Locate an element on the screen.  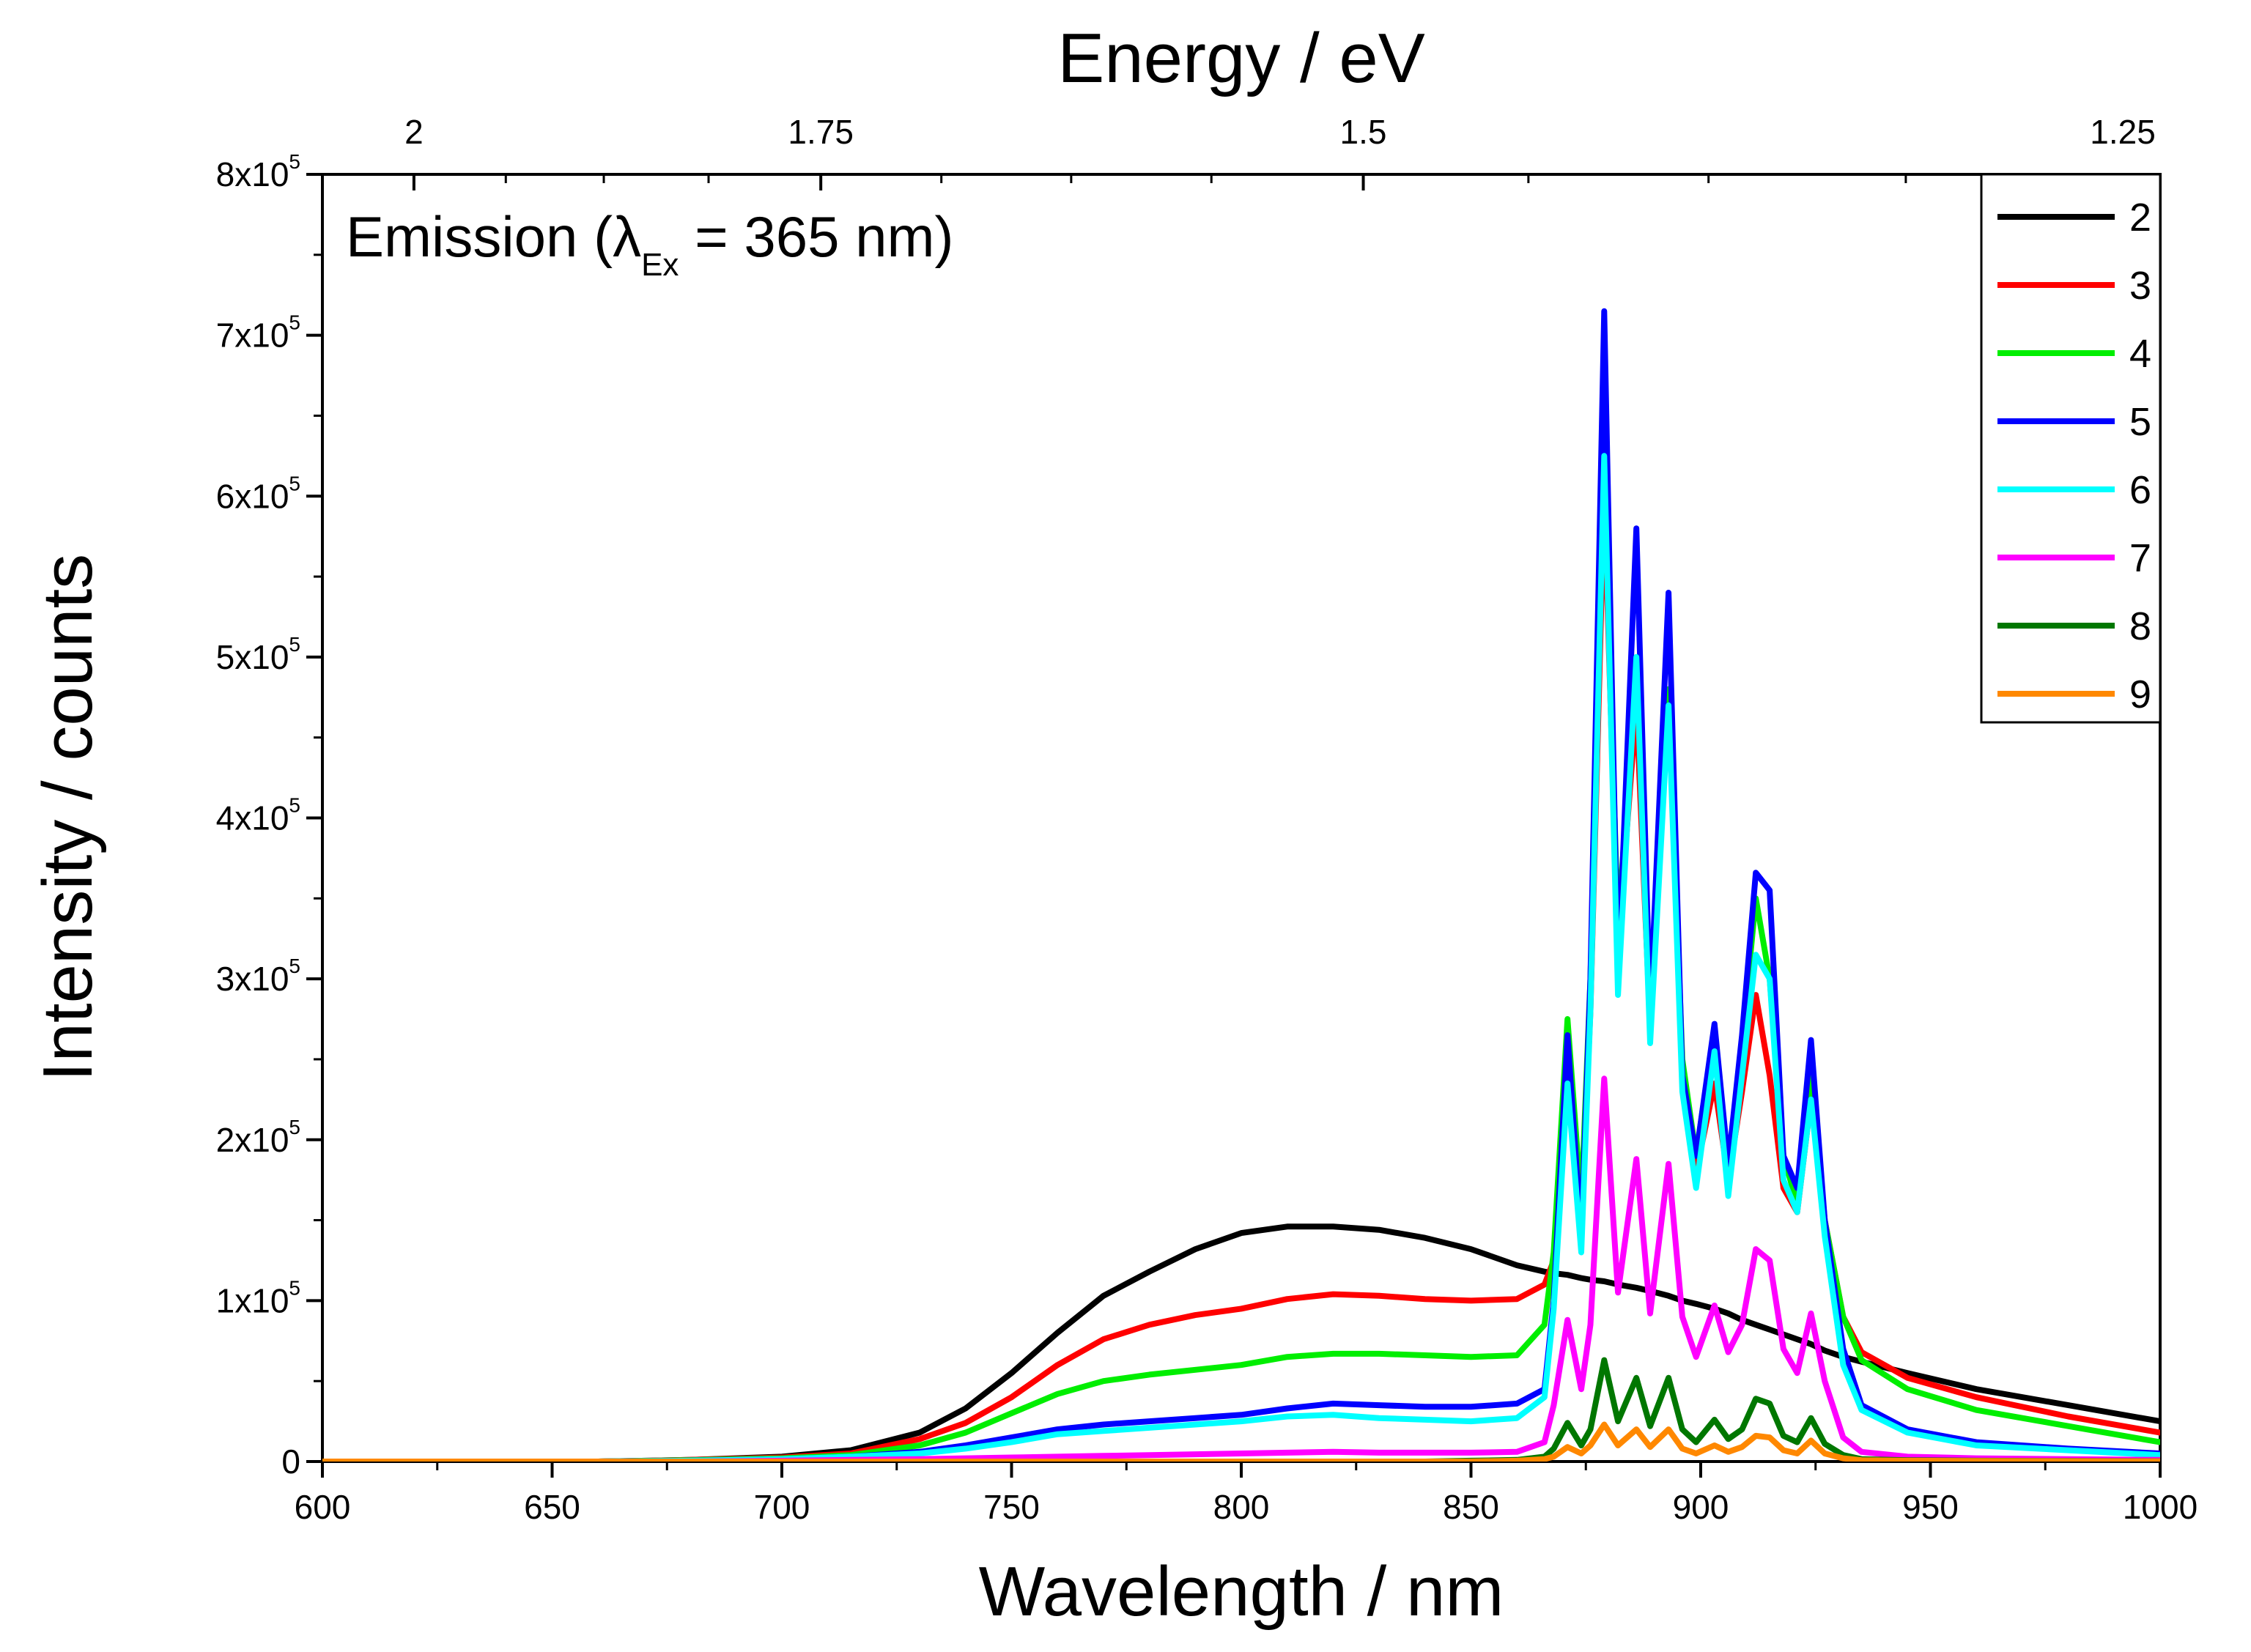
y-tick-base: 0 is located at coordinates (290, 1461).